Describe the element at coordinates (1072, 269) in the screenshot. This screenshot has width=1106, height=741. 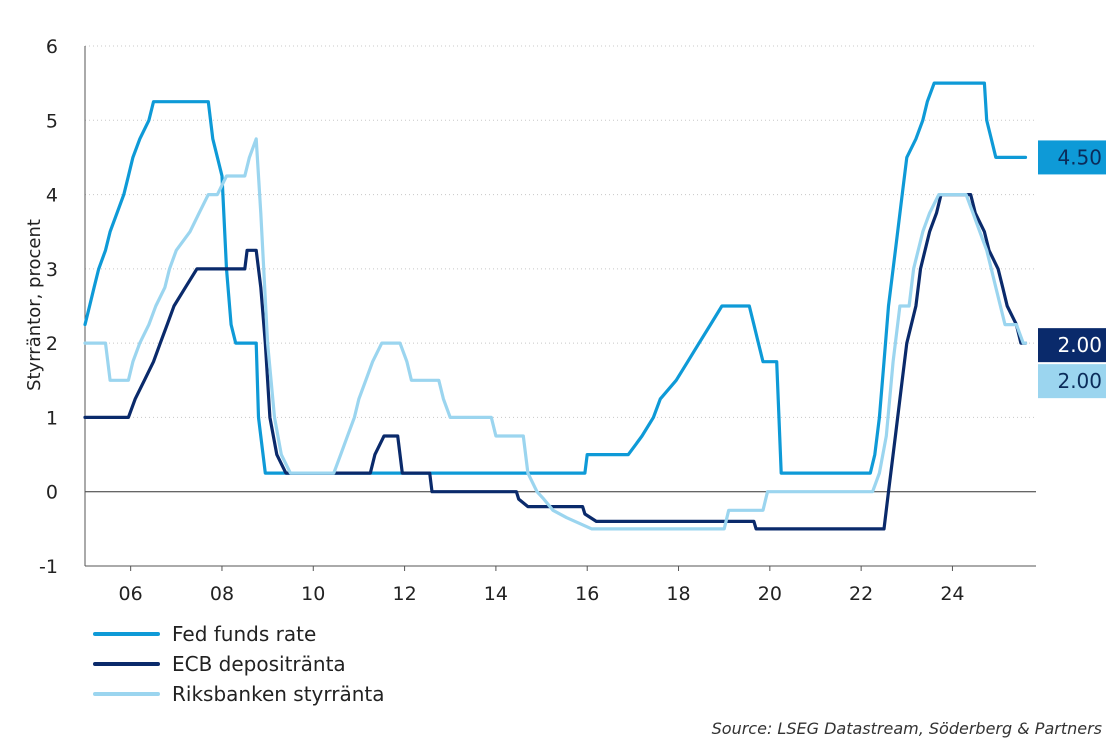
I see `end-value-tags: 4.50 2.00 2.00` at that location.